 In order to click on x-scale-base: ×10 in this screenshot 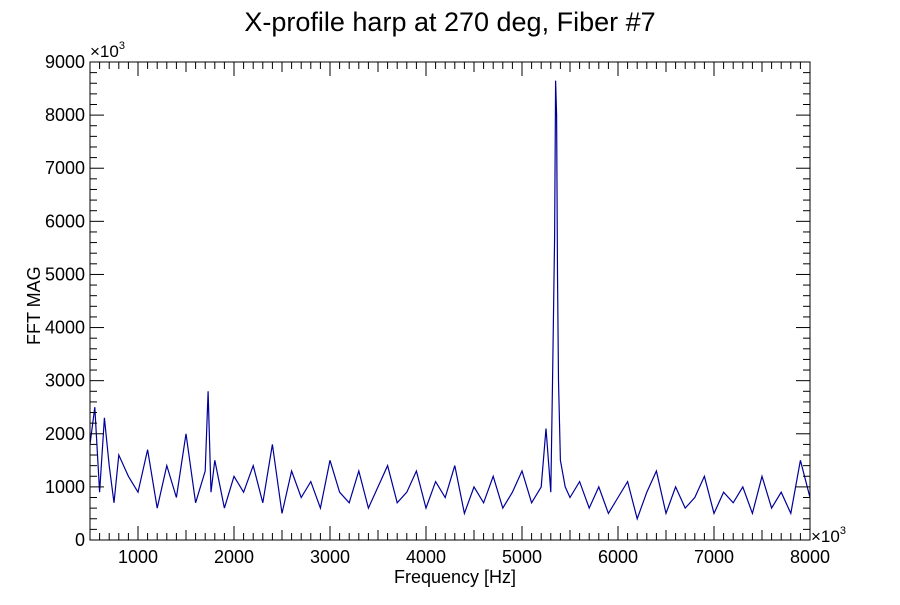, I will do `click(825, 536)`.